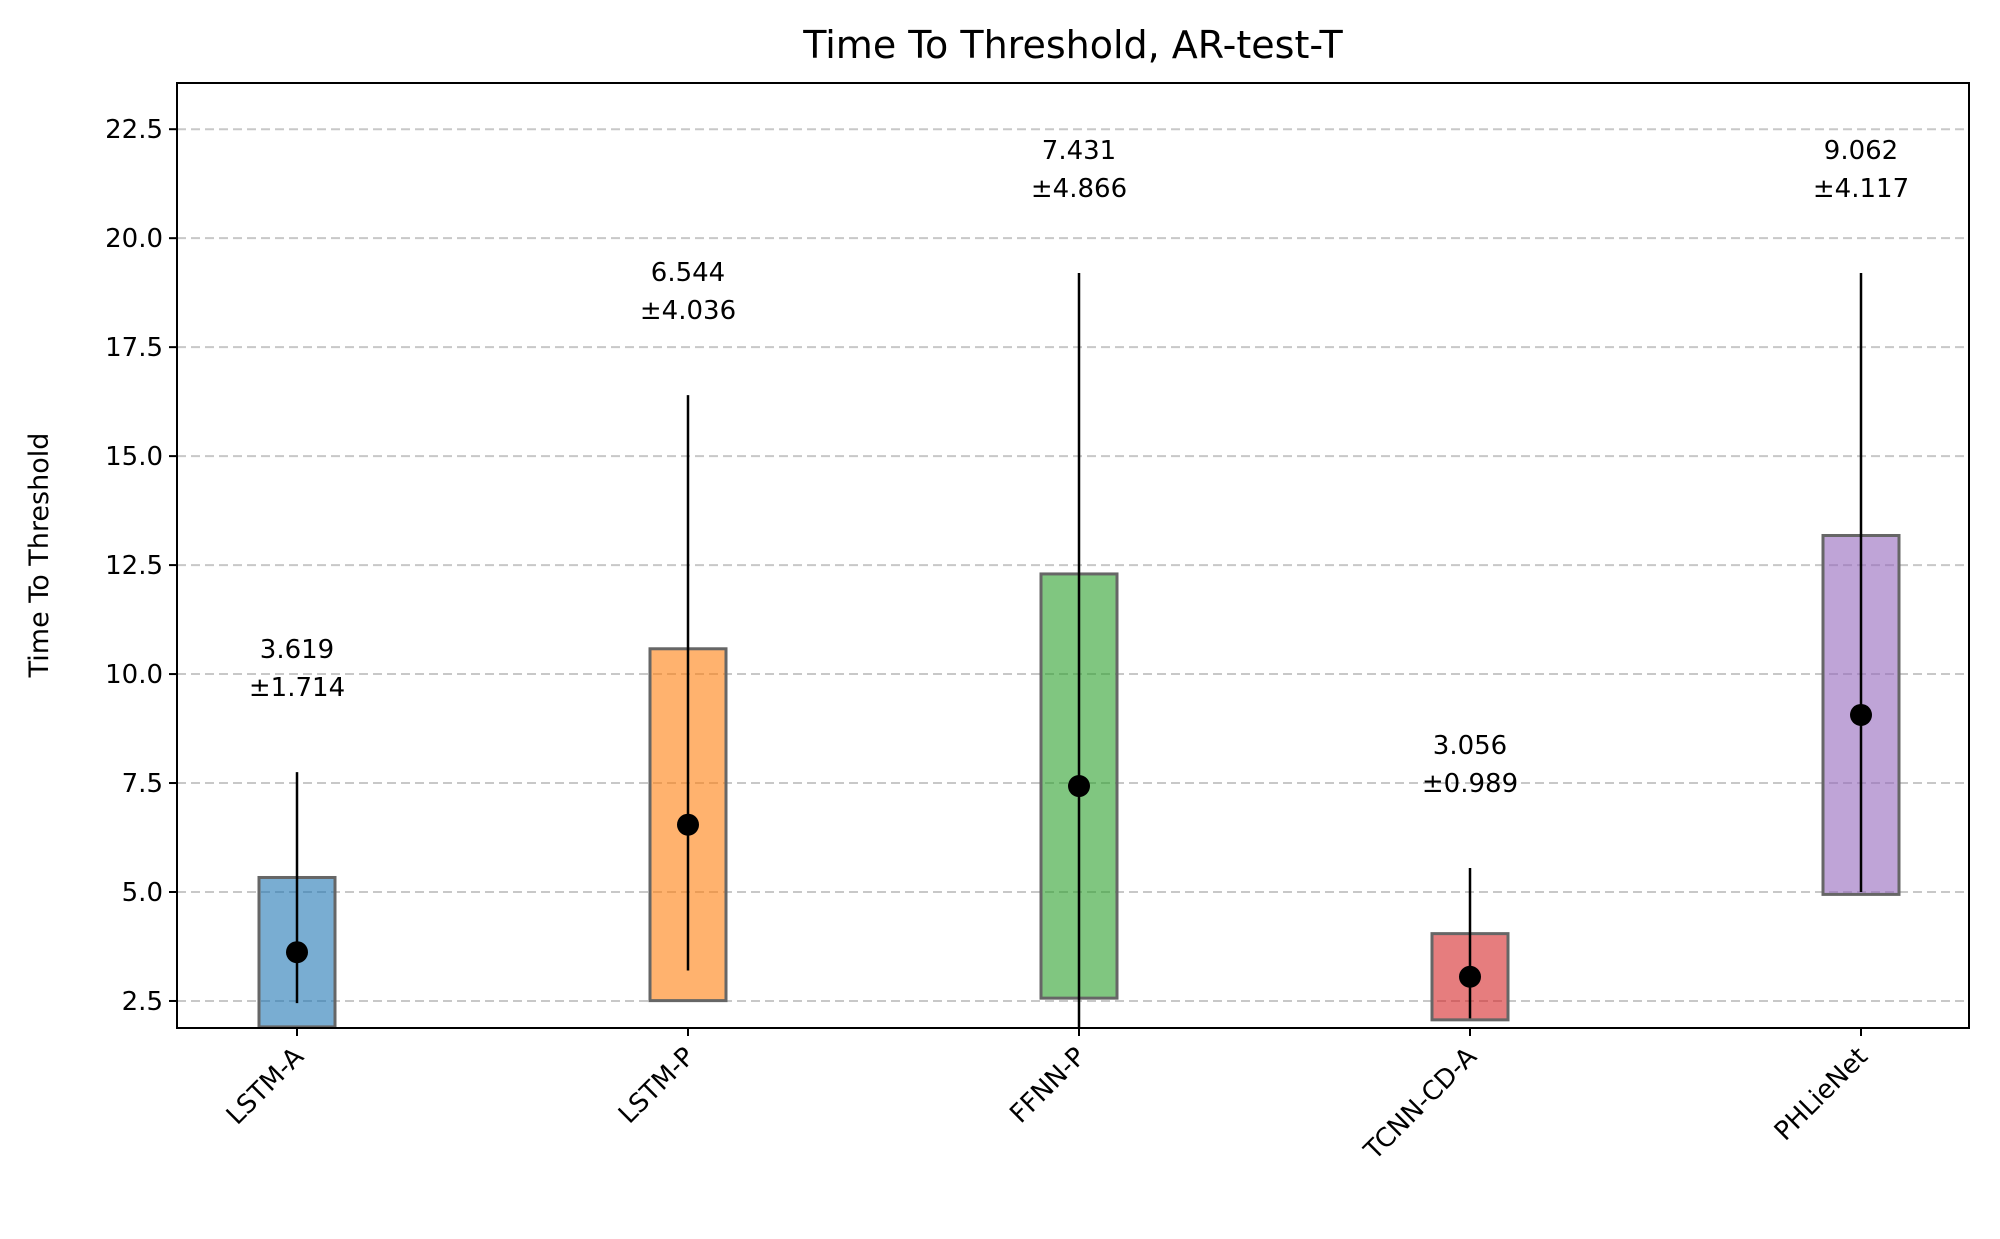  Describe the element at coordinates (1079, 151) in the screenshot. I see `value-label: 7.431` at that location.